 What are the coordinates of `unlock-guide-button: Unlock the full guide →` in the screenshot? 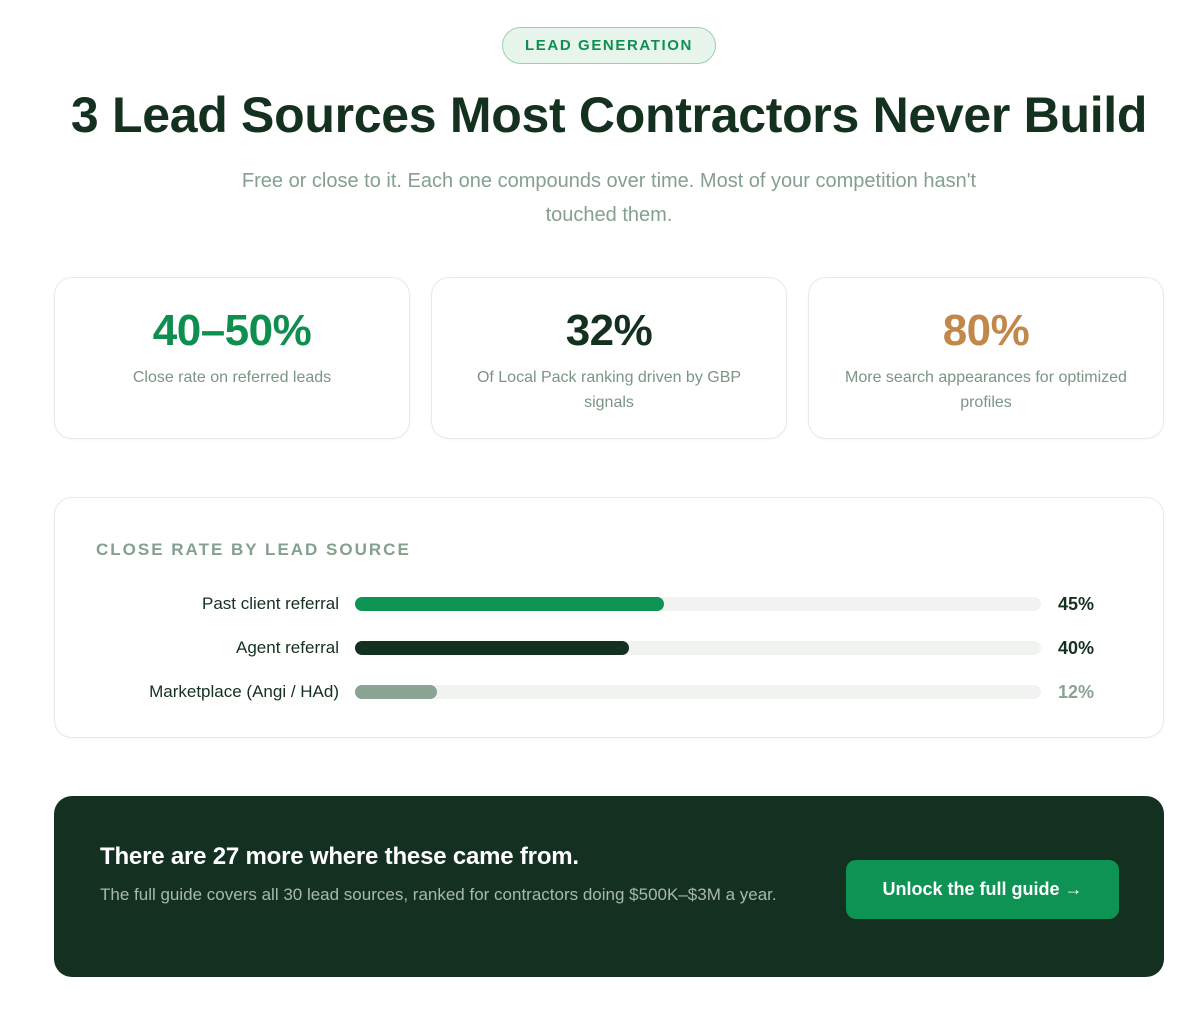 It's located at (982, 889).